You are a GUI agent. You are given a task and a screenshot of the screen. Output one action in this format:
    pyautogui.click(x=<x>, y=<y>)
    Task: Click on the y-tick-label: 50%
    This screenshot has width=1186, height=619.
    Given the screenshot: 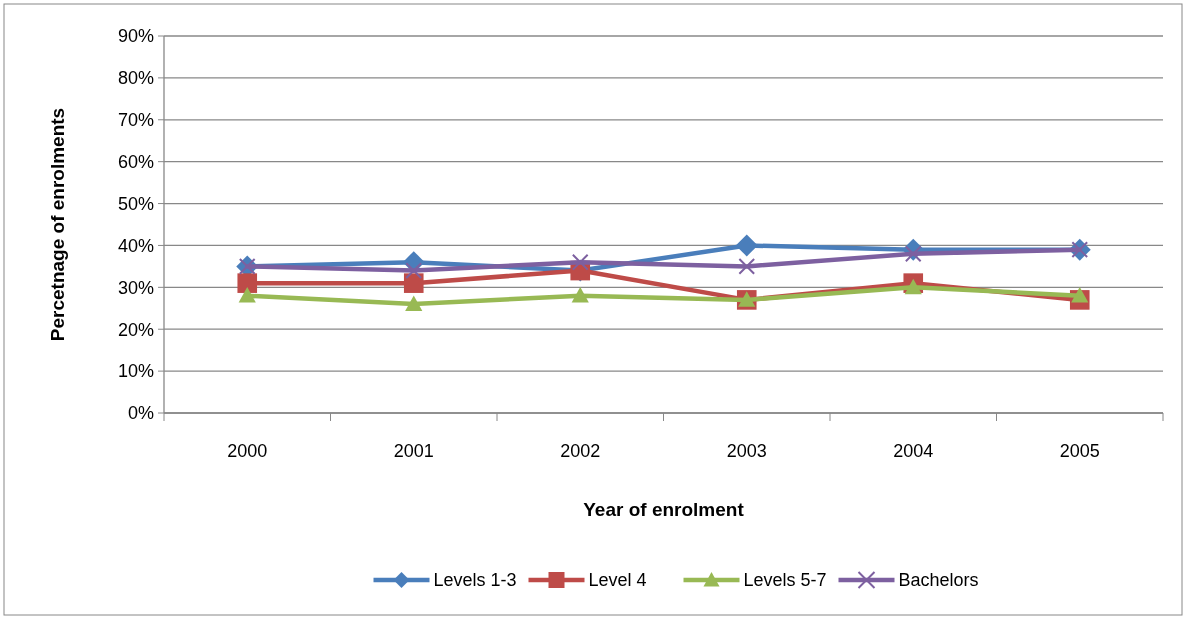 What is the action you would take?
    pyautogui.click(x=135, y=203)
    